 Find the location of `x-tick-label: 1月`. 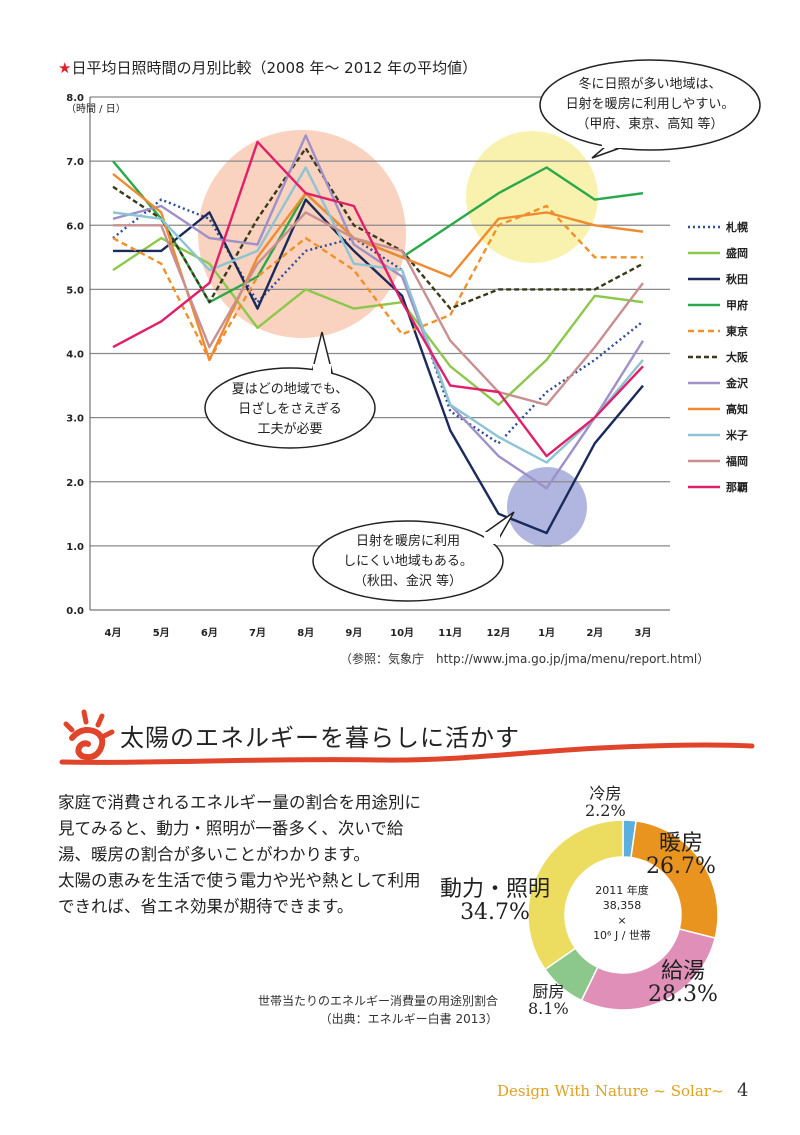

x-tick-label: 1月 is located at coordinates (546, 633).